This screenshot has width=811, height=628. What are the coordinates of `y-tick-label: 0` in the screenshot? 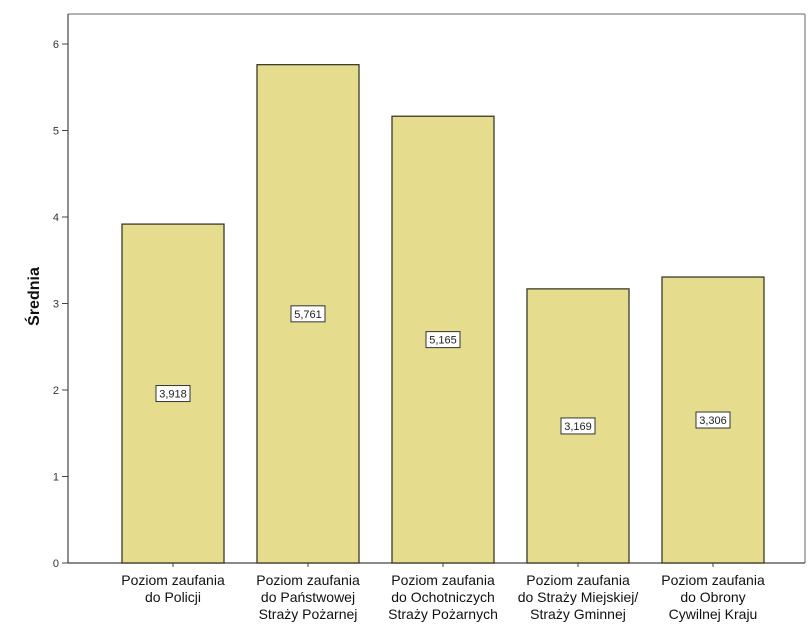 It's located at (56, 564).